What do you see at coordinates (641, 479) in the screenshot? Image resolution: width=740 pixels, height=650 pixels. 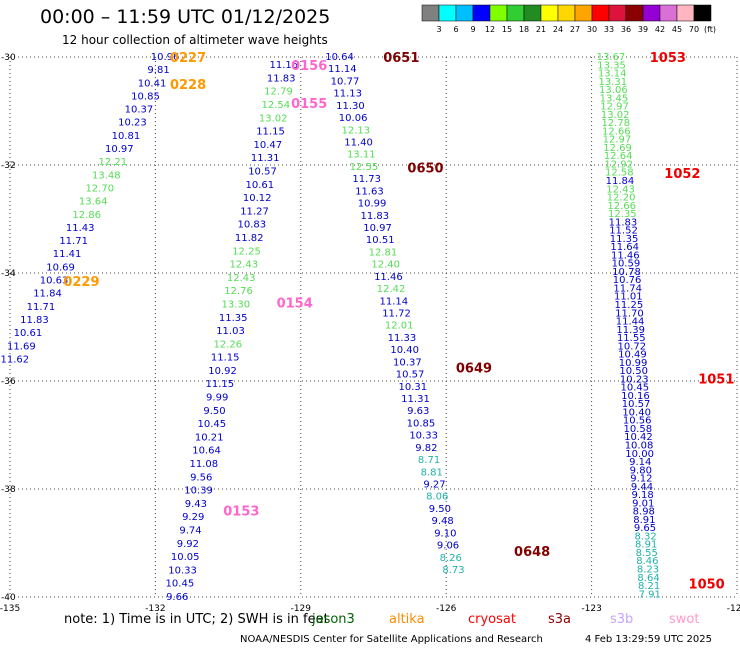 I see `wave-height-value: 9.12` at bounding box center [641, 479].